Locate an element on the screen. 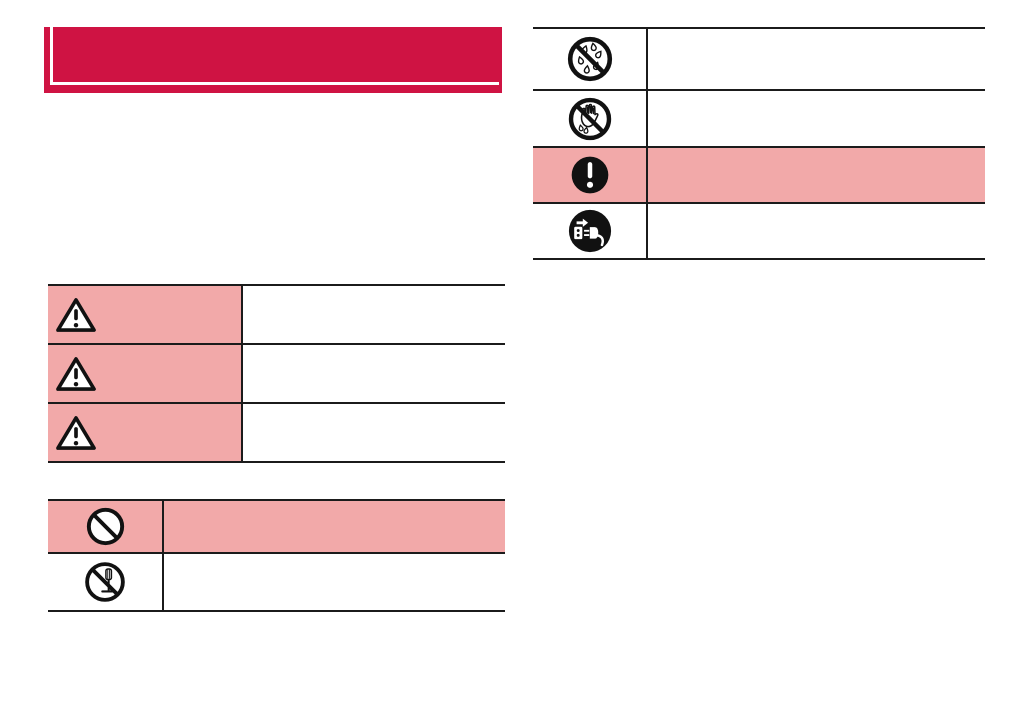 This screenshot has width=1032, height=703. no-water-icon is located at coordinates (590, 59).